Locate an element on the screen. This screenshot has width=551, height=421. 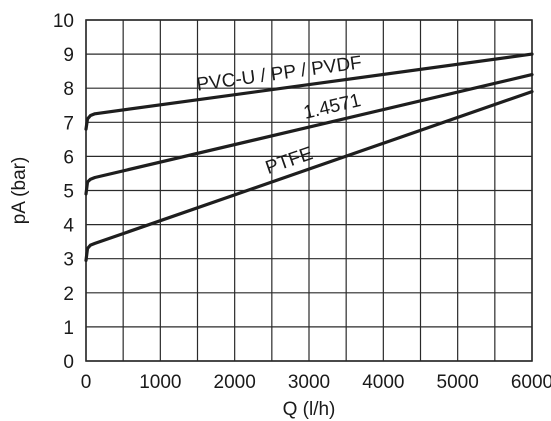
y-tick-label: 3 is located at coordinates (68, 260).